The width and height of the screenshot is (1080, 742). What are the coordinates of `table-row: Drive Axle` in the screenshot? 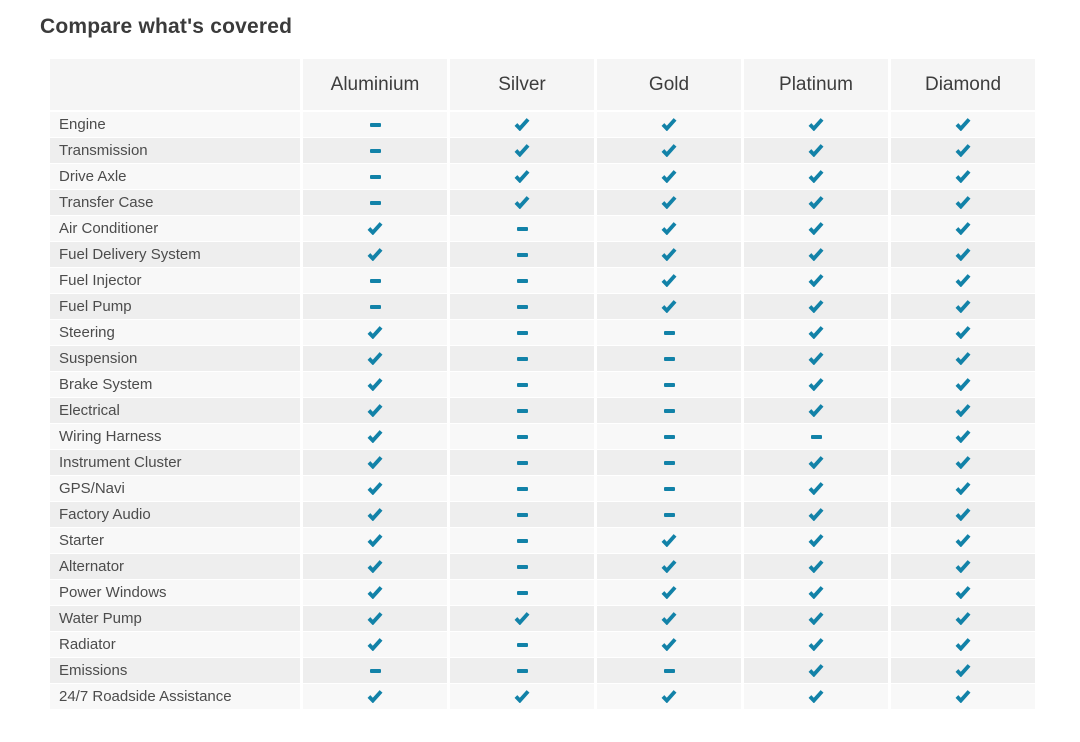 It's located at (542, 176).